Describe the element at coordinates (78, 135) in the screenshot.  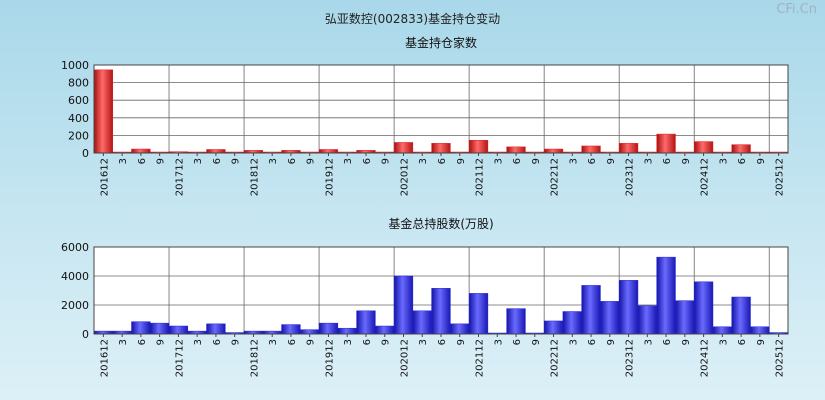
I see `y-tick-label: 200` at that location.